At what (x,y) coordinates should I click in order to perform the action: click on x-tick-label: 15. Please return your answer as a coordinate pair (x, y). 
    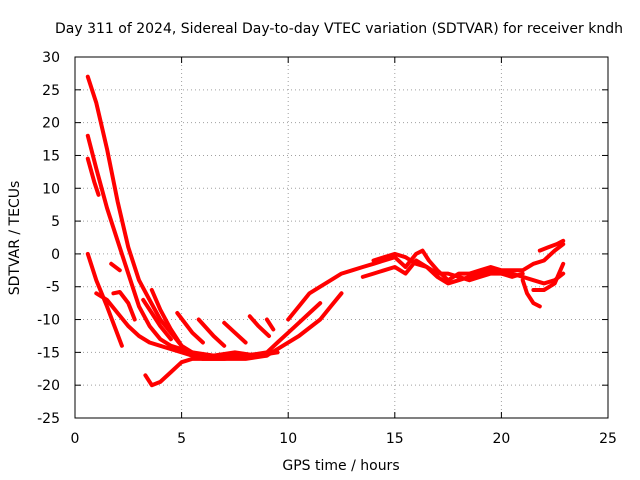
    Looking at the image, I should click on (395, 439).